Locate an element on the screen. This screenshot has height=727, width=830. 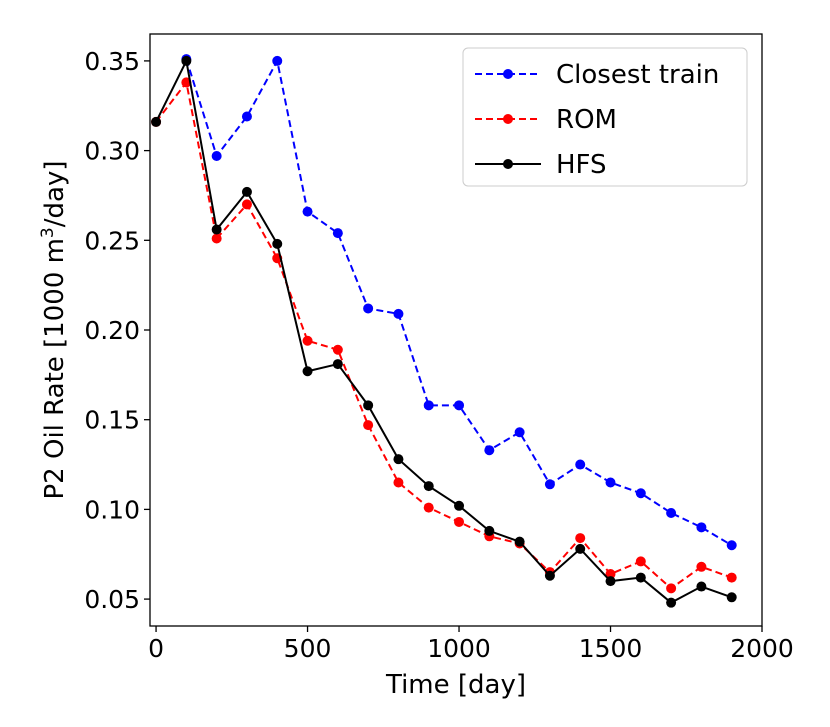
legend: Closest train ROM HFS is located at coordinates (605, 117).